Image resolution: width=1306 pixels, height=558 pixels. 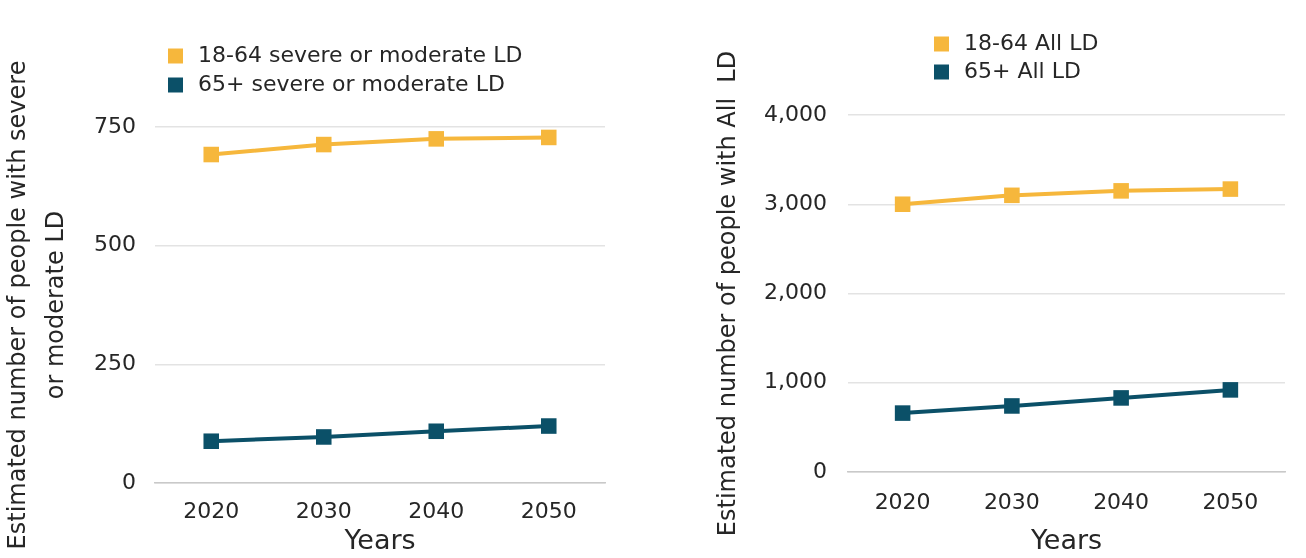 I want to click on y-tick-label: 750, so click(x=115, y=125).